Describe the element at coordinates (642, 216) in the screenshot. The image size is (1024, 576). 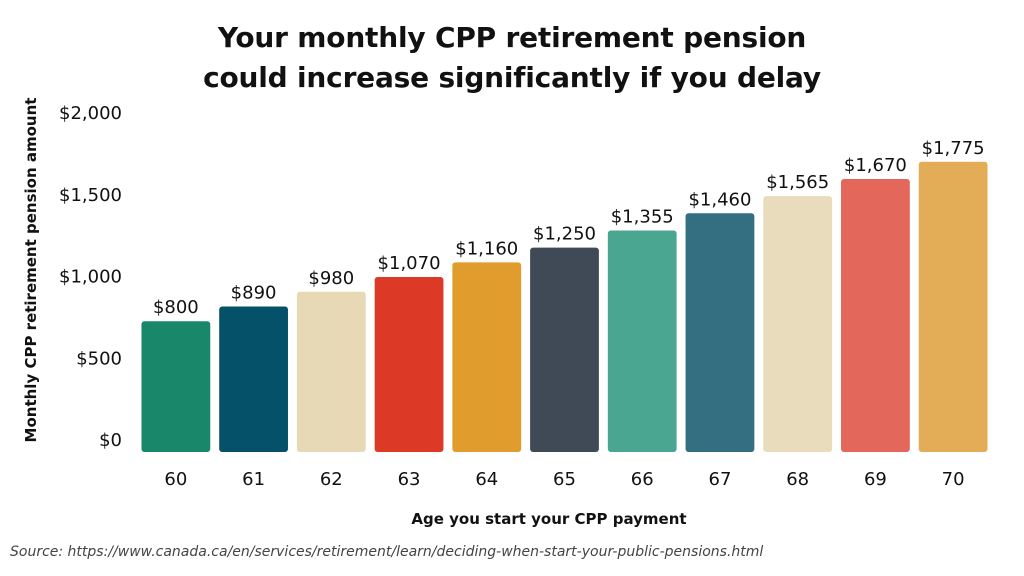
I see `value-label-66: $1,355` at that location.